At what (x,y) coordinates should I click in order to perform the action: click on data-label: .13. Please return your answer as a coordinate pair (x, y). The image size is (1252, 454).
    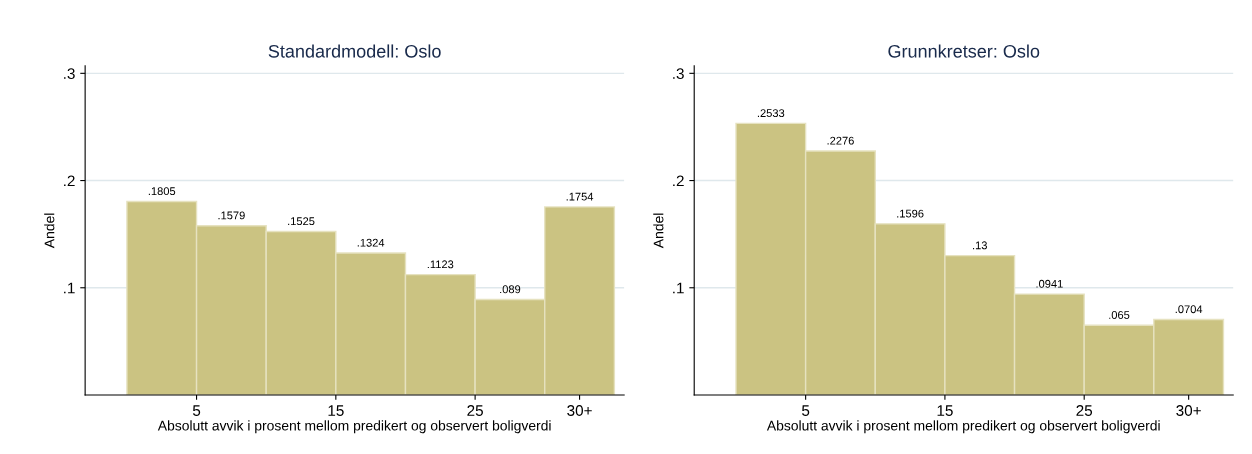
    Looking at the image, I should click on (980, 245).